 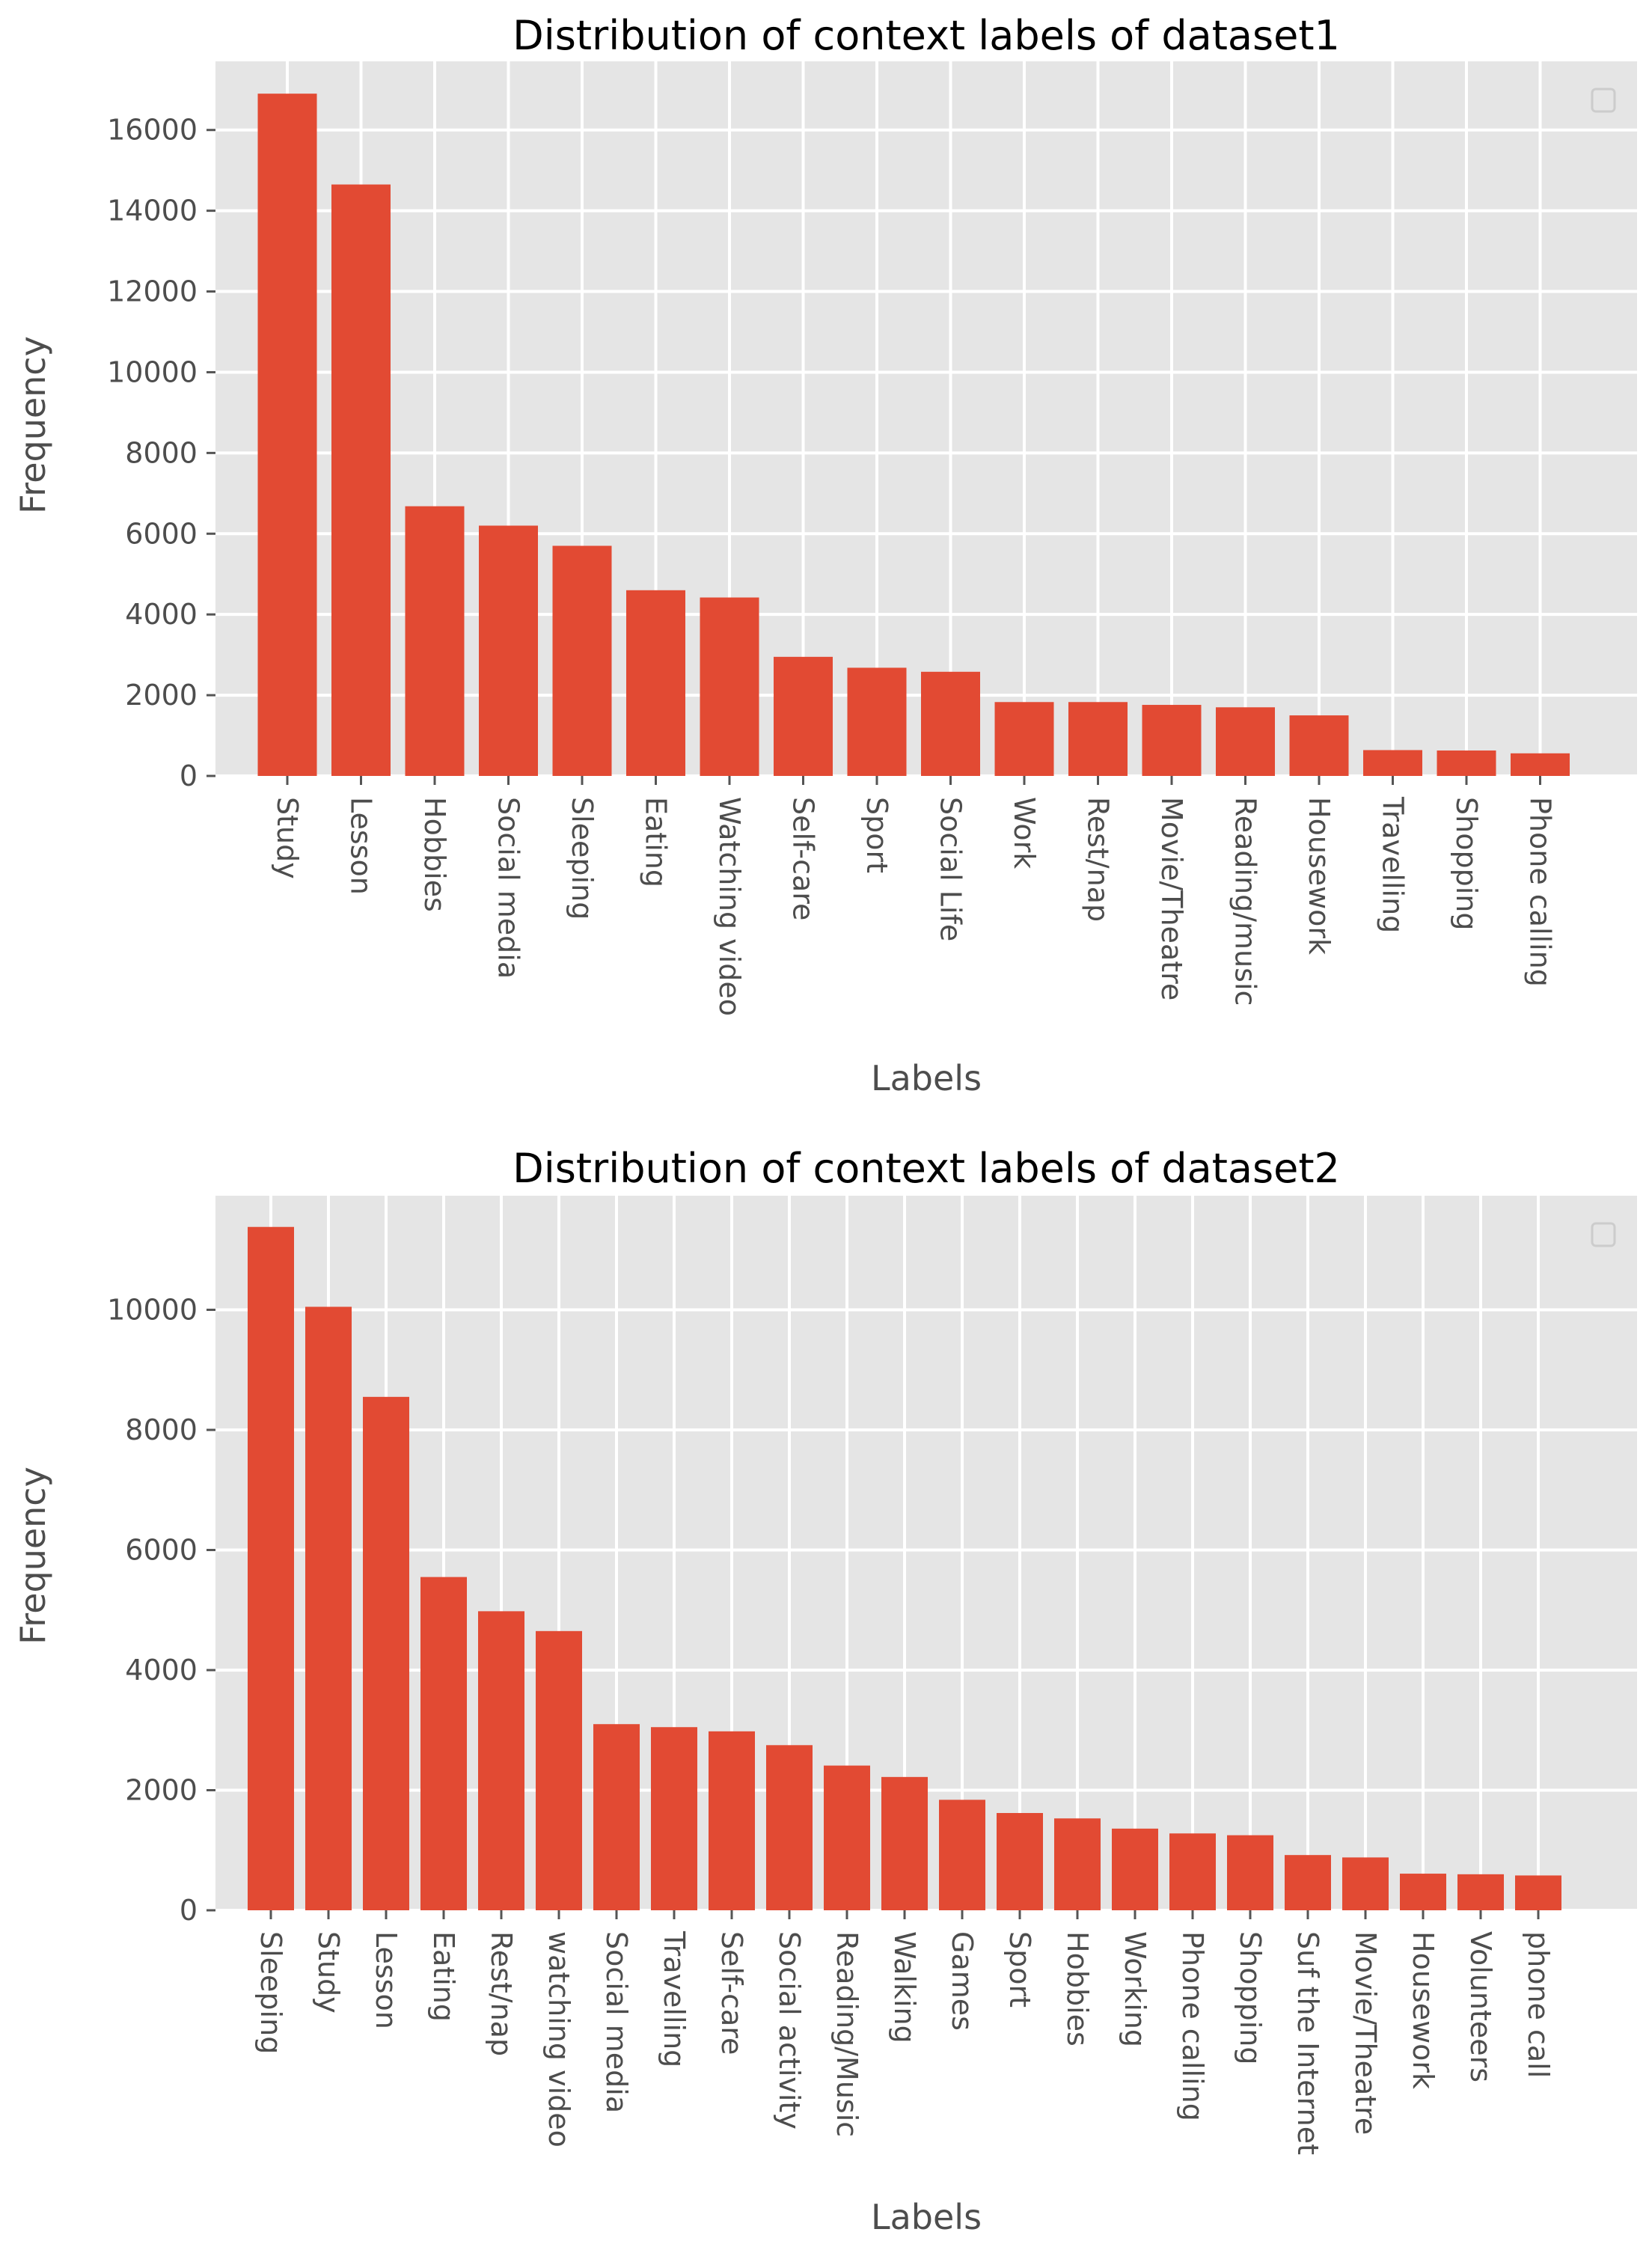 I want to click on y-tick-label: 0, so click(x=189, y=775).